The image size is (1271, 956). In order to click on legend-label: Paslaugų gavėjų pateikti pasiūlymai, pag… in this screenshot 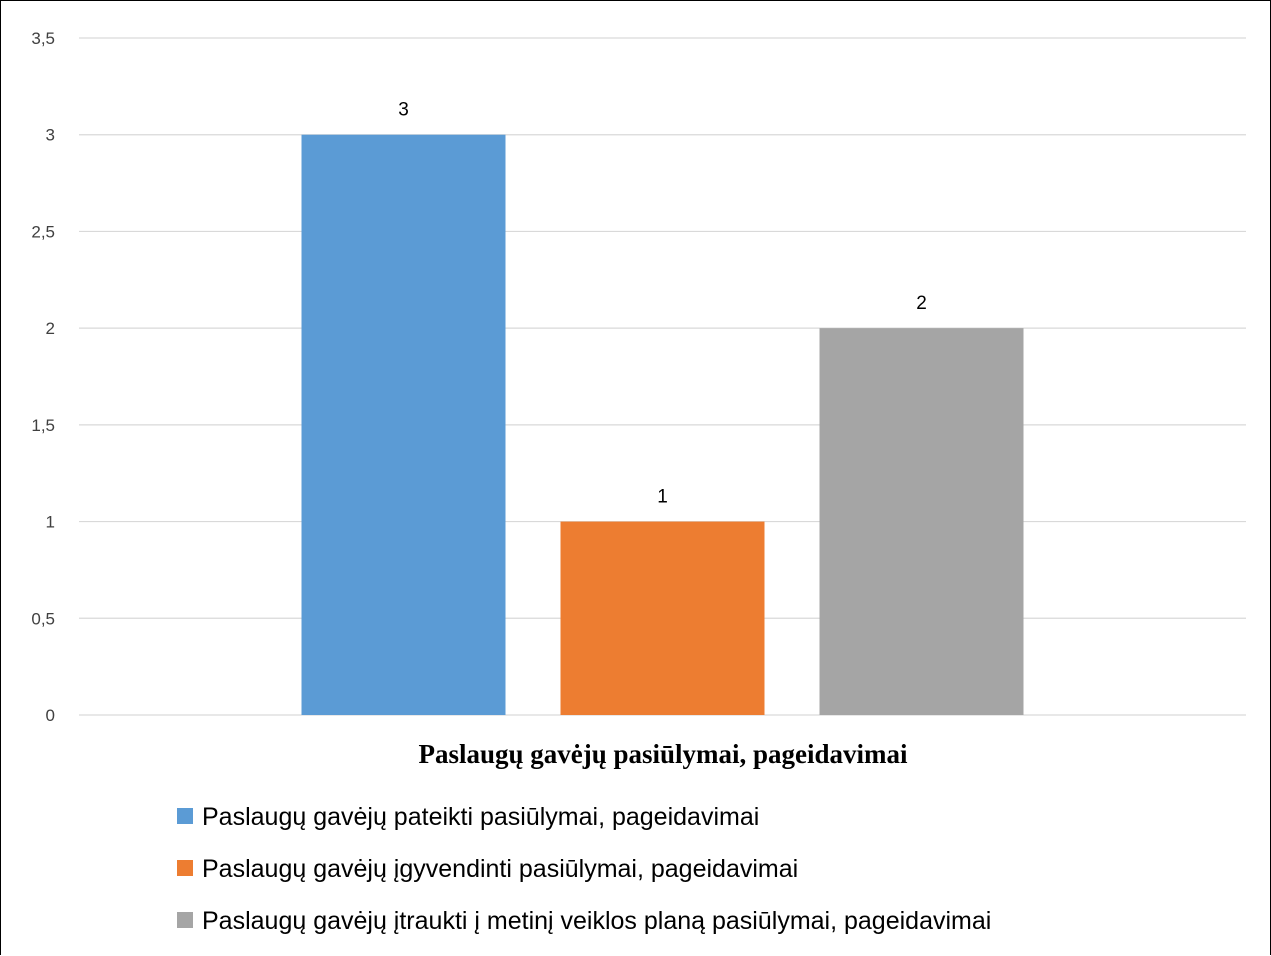, I will do `click(480, 817)`.